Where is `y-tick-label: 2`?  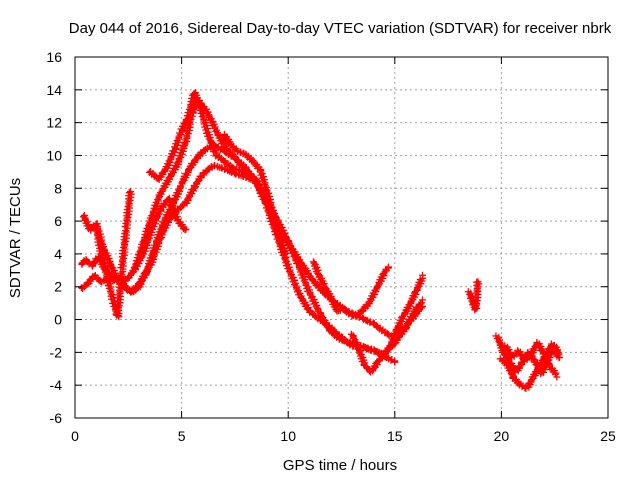
y-tick-label: 2 is located at coordinates (58, 287).